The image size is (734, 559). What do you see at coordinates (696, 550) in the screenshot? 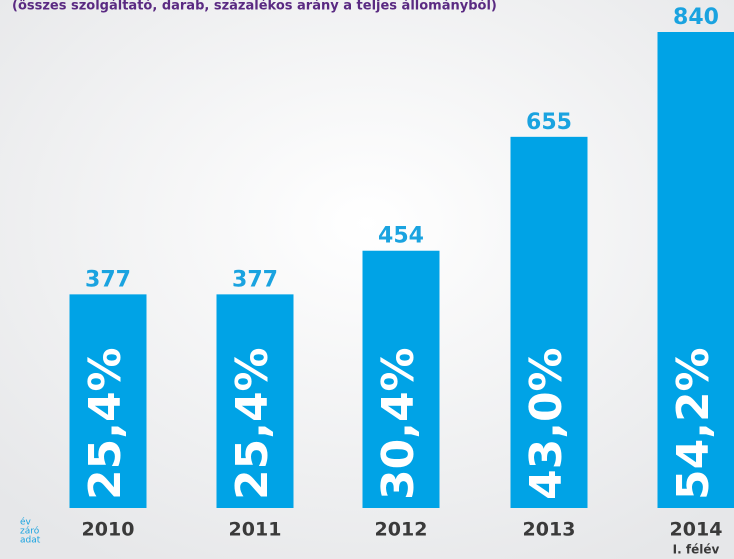
I see `x-tick-note: I. félév` at bounding box center [696, 550].